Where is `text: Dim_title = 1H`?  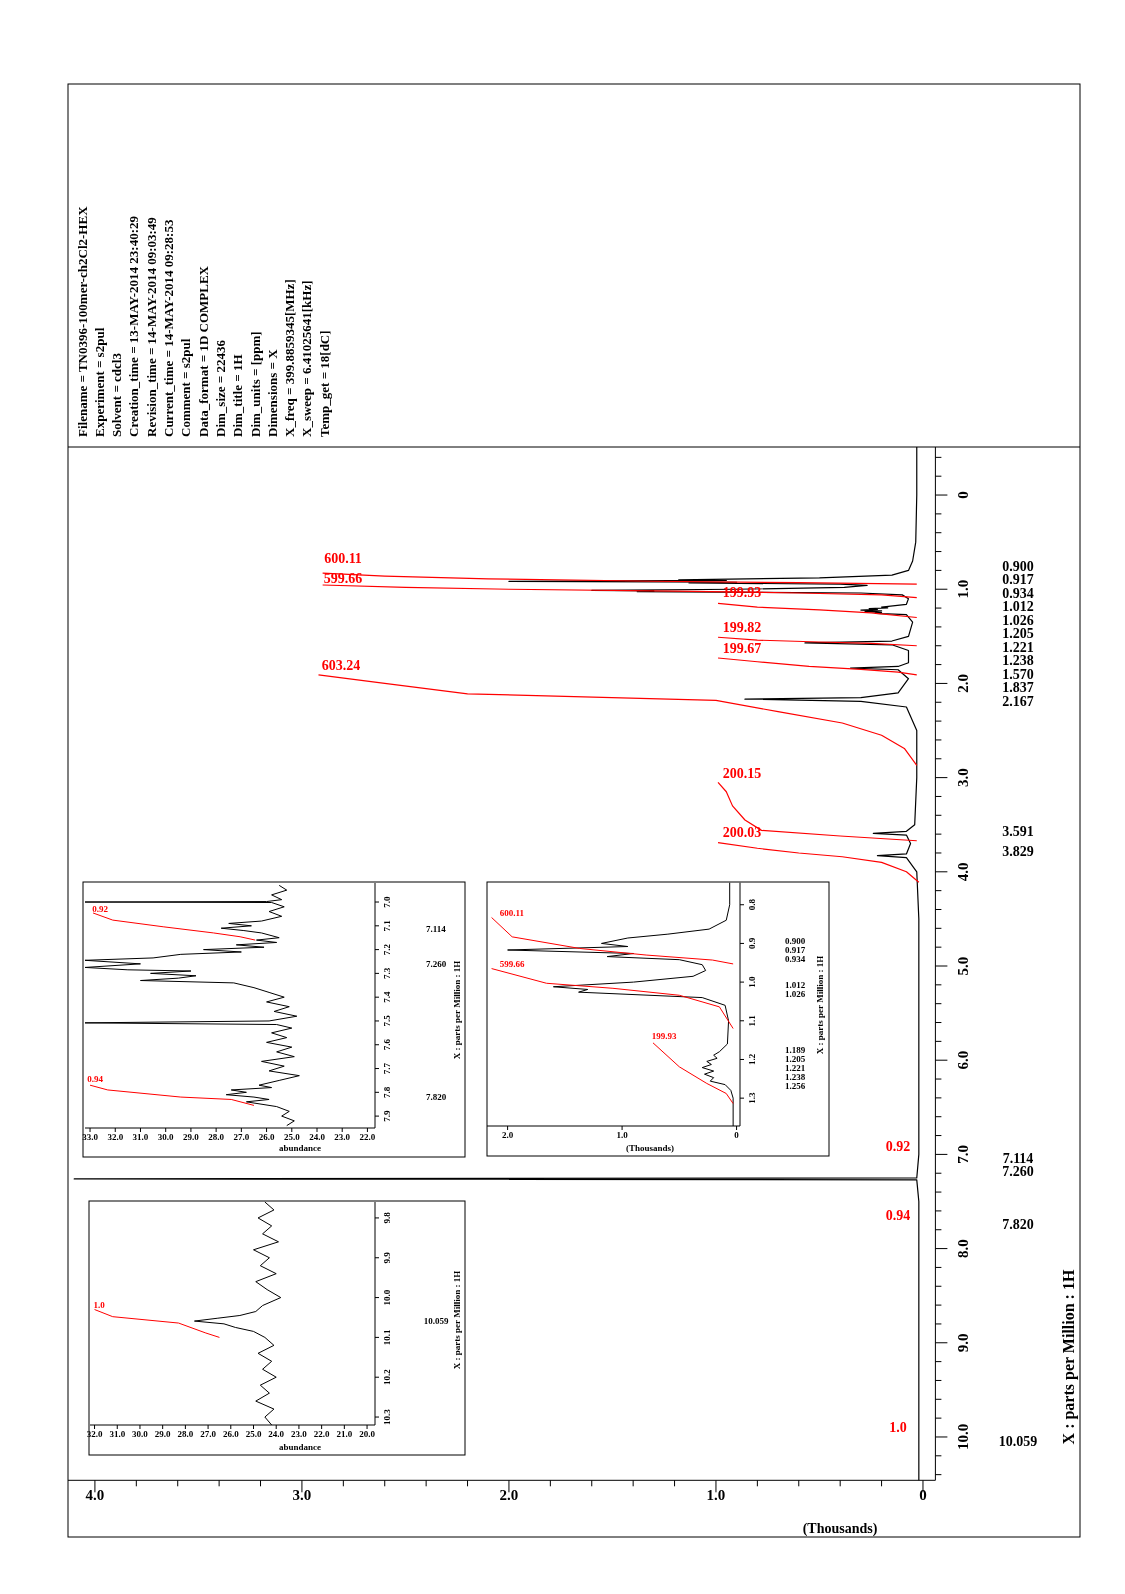 text: Dim_title = 1H is located at coordinates (238, 395).